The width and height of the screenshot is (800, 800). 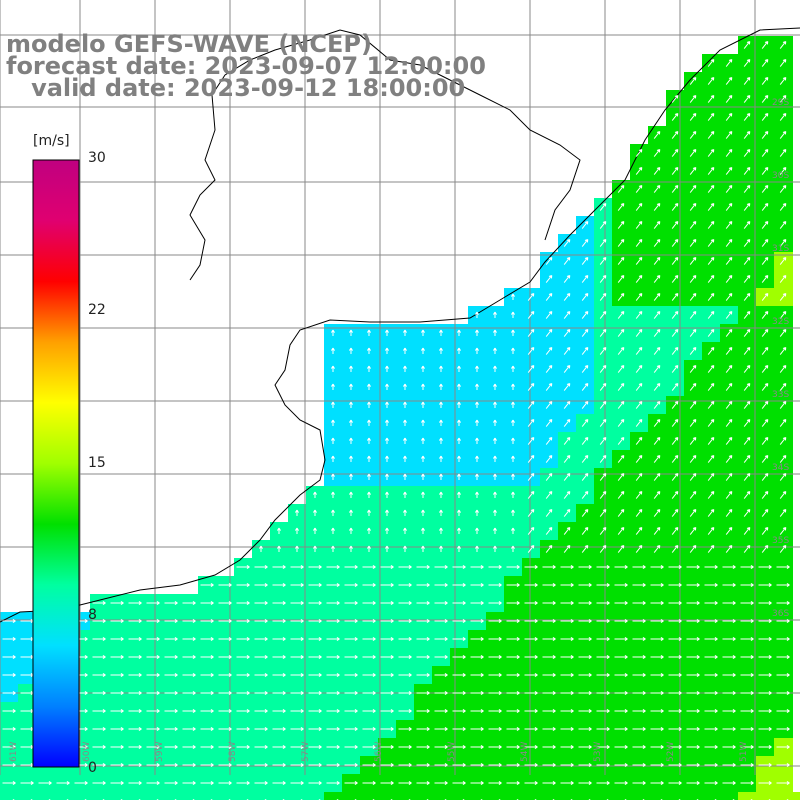 I want to click on longitude-label: 57W, so click(x=306, y=752).